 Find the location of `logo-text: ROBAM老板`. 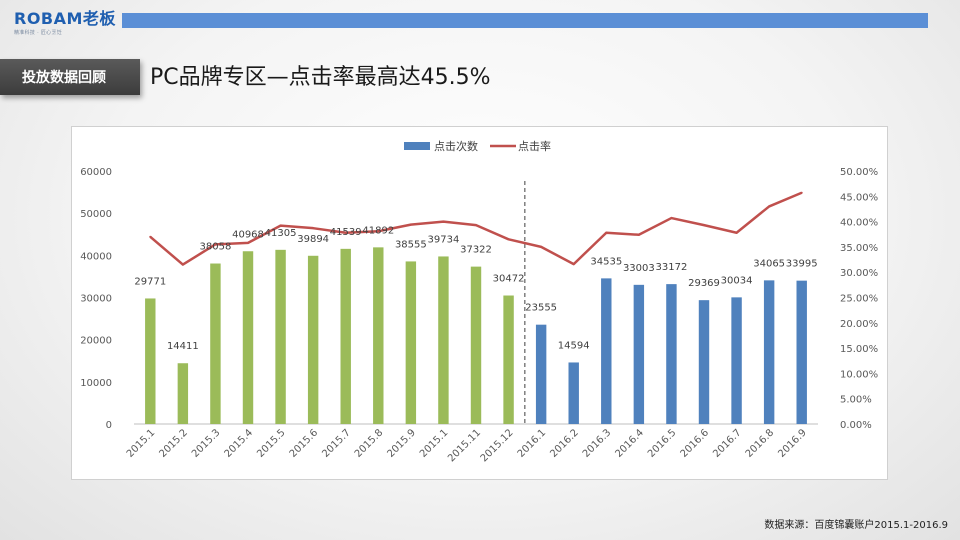

logo-text: ROBAM老板 is located at coordinates (65, 18).